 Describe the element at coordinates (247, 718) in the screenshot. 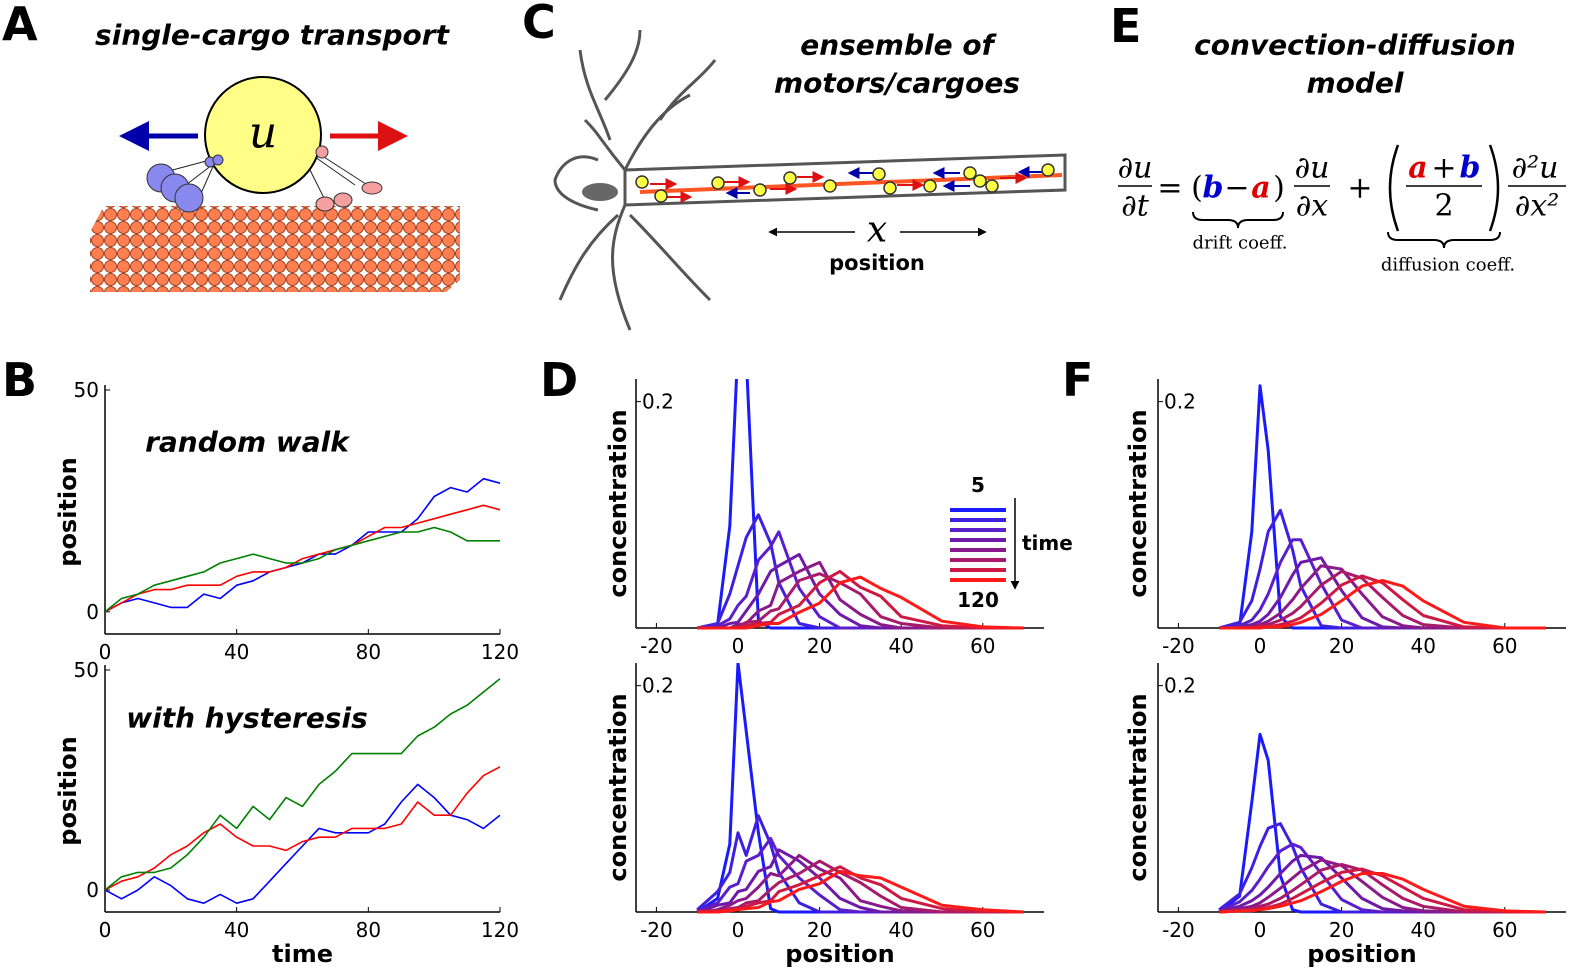

I see `annotation: with hysteresis` at that location.